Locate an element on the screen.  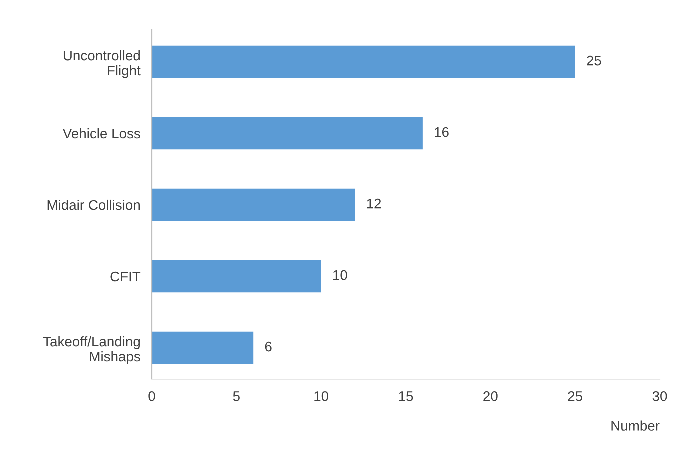
data-label: 12 is located at coordinates (374, 203).